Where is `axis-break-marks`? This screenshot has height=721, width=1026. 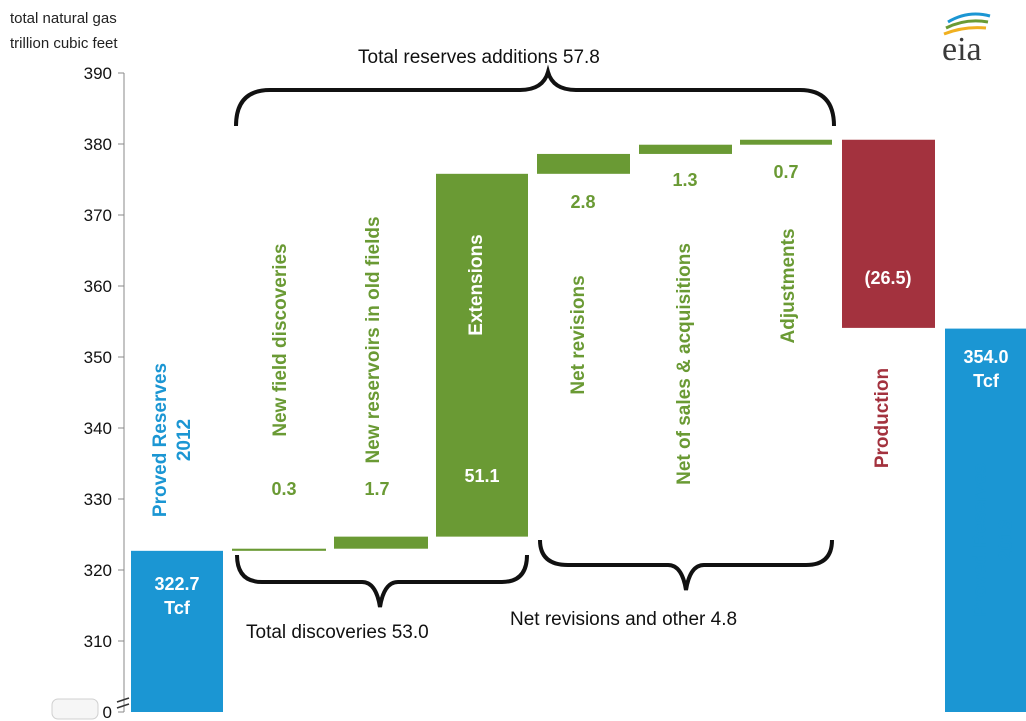 axis-break-marks is located at coordinates (123, 703).